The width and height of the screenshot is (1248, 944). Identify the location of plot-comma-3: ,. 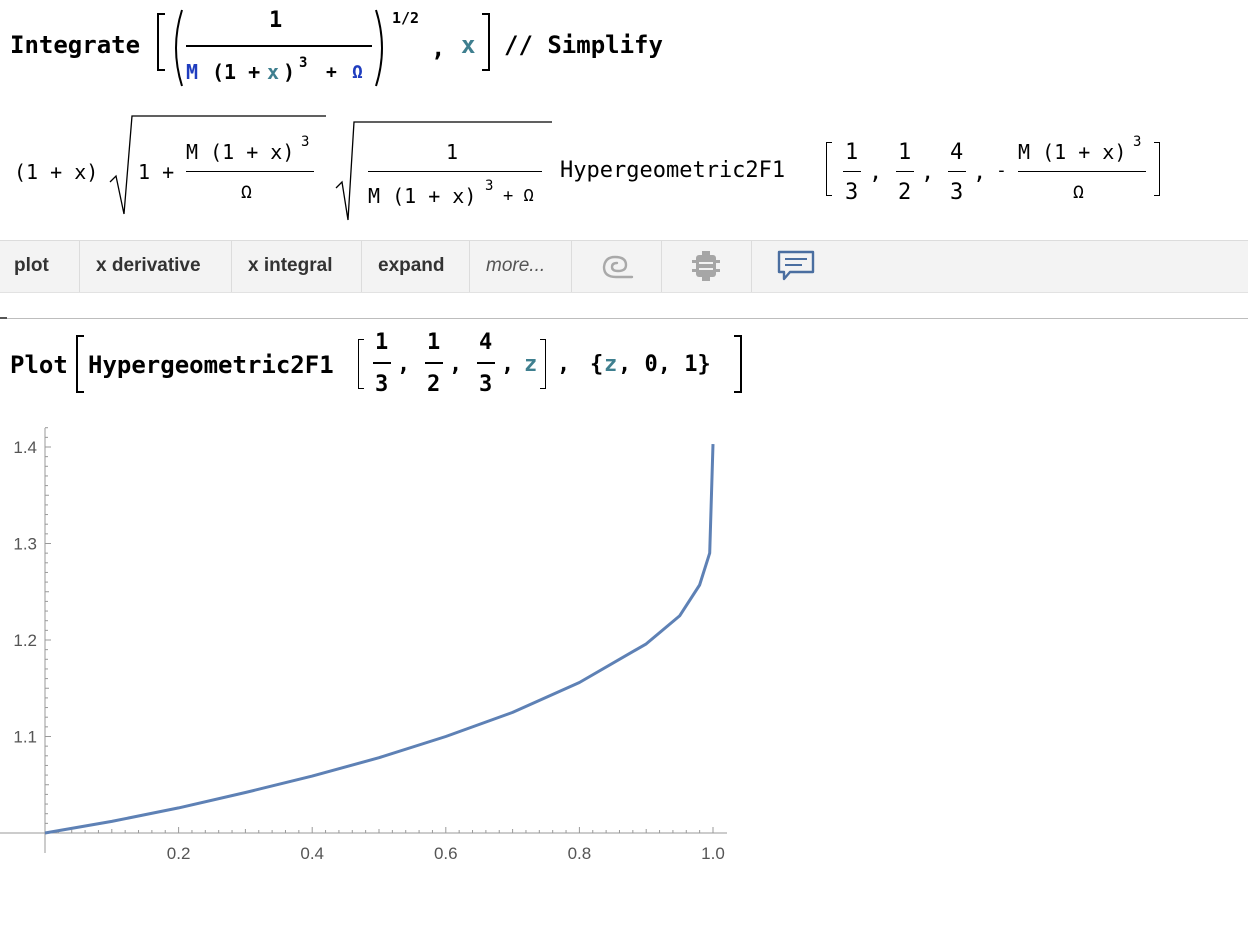
(508, 364).